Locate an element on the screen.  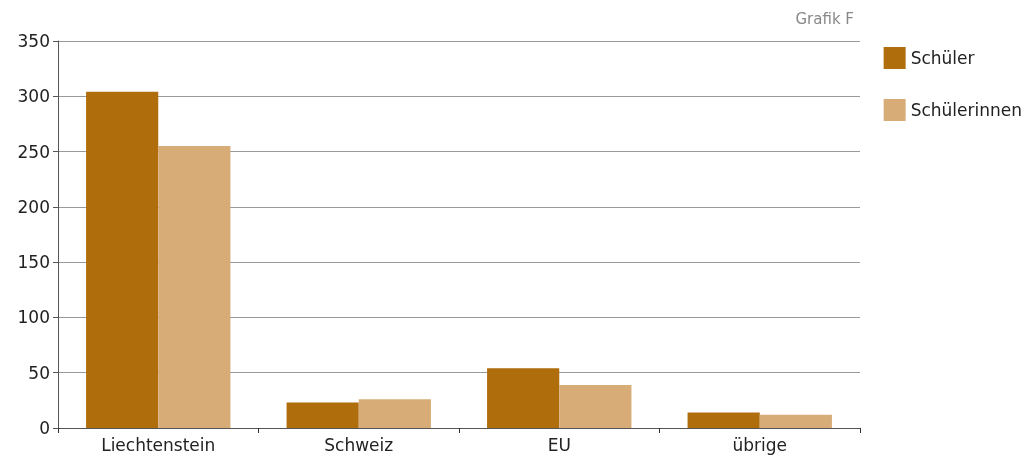
y-tick-label: 350 is located at coordinates (33, 41).